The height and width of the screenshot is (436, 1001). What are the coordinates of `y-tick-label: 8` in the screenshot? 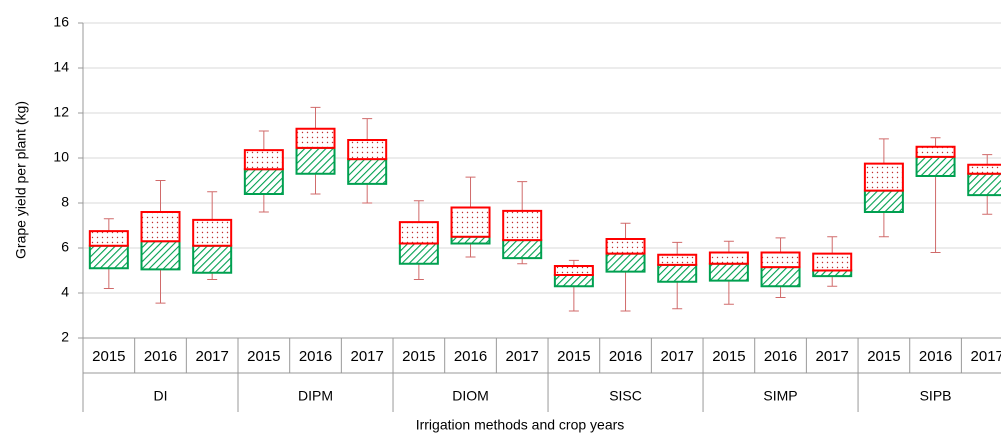 It's located at (65, 202).